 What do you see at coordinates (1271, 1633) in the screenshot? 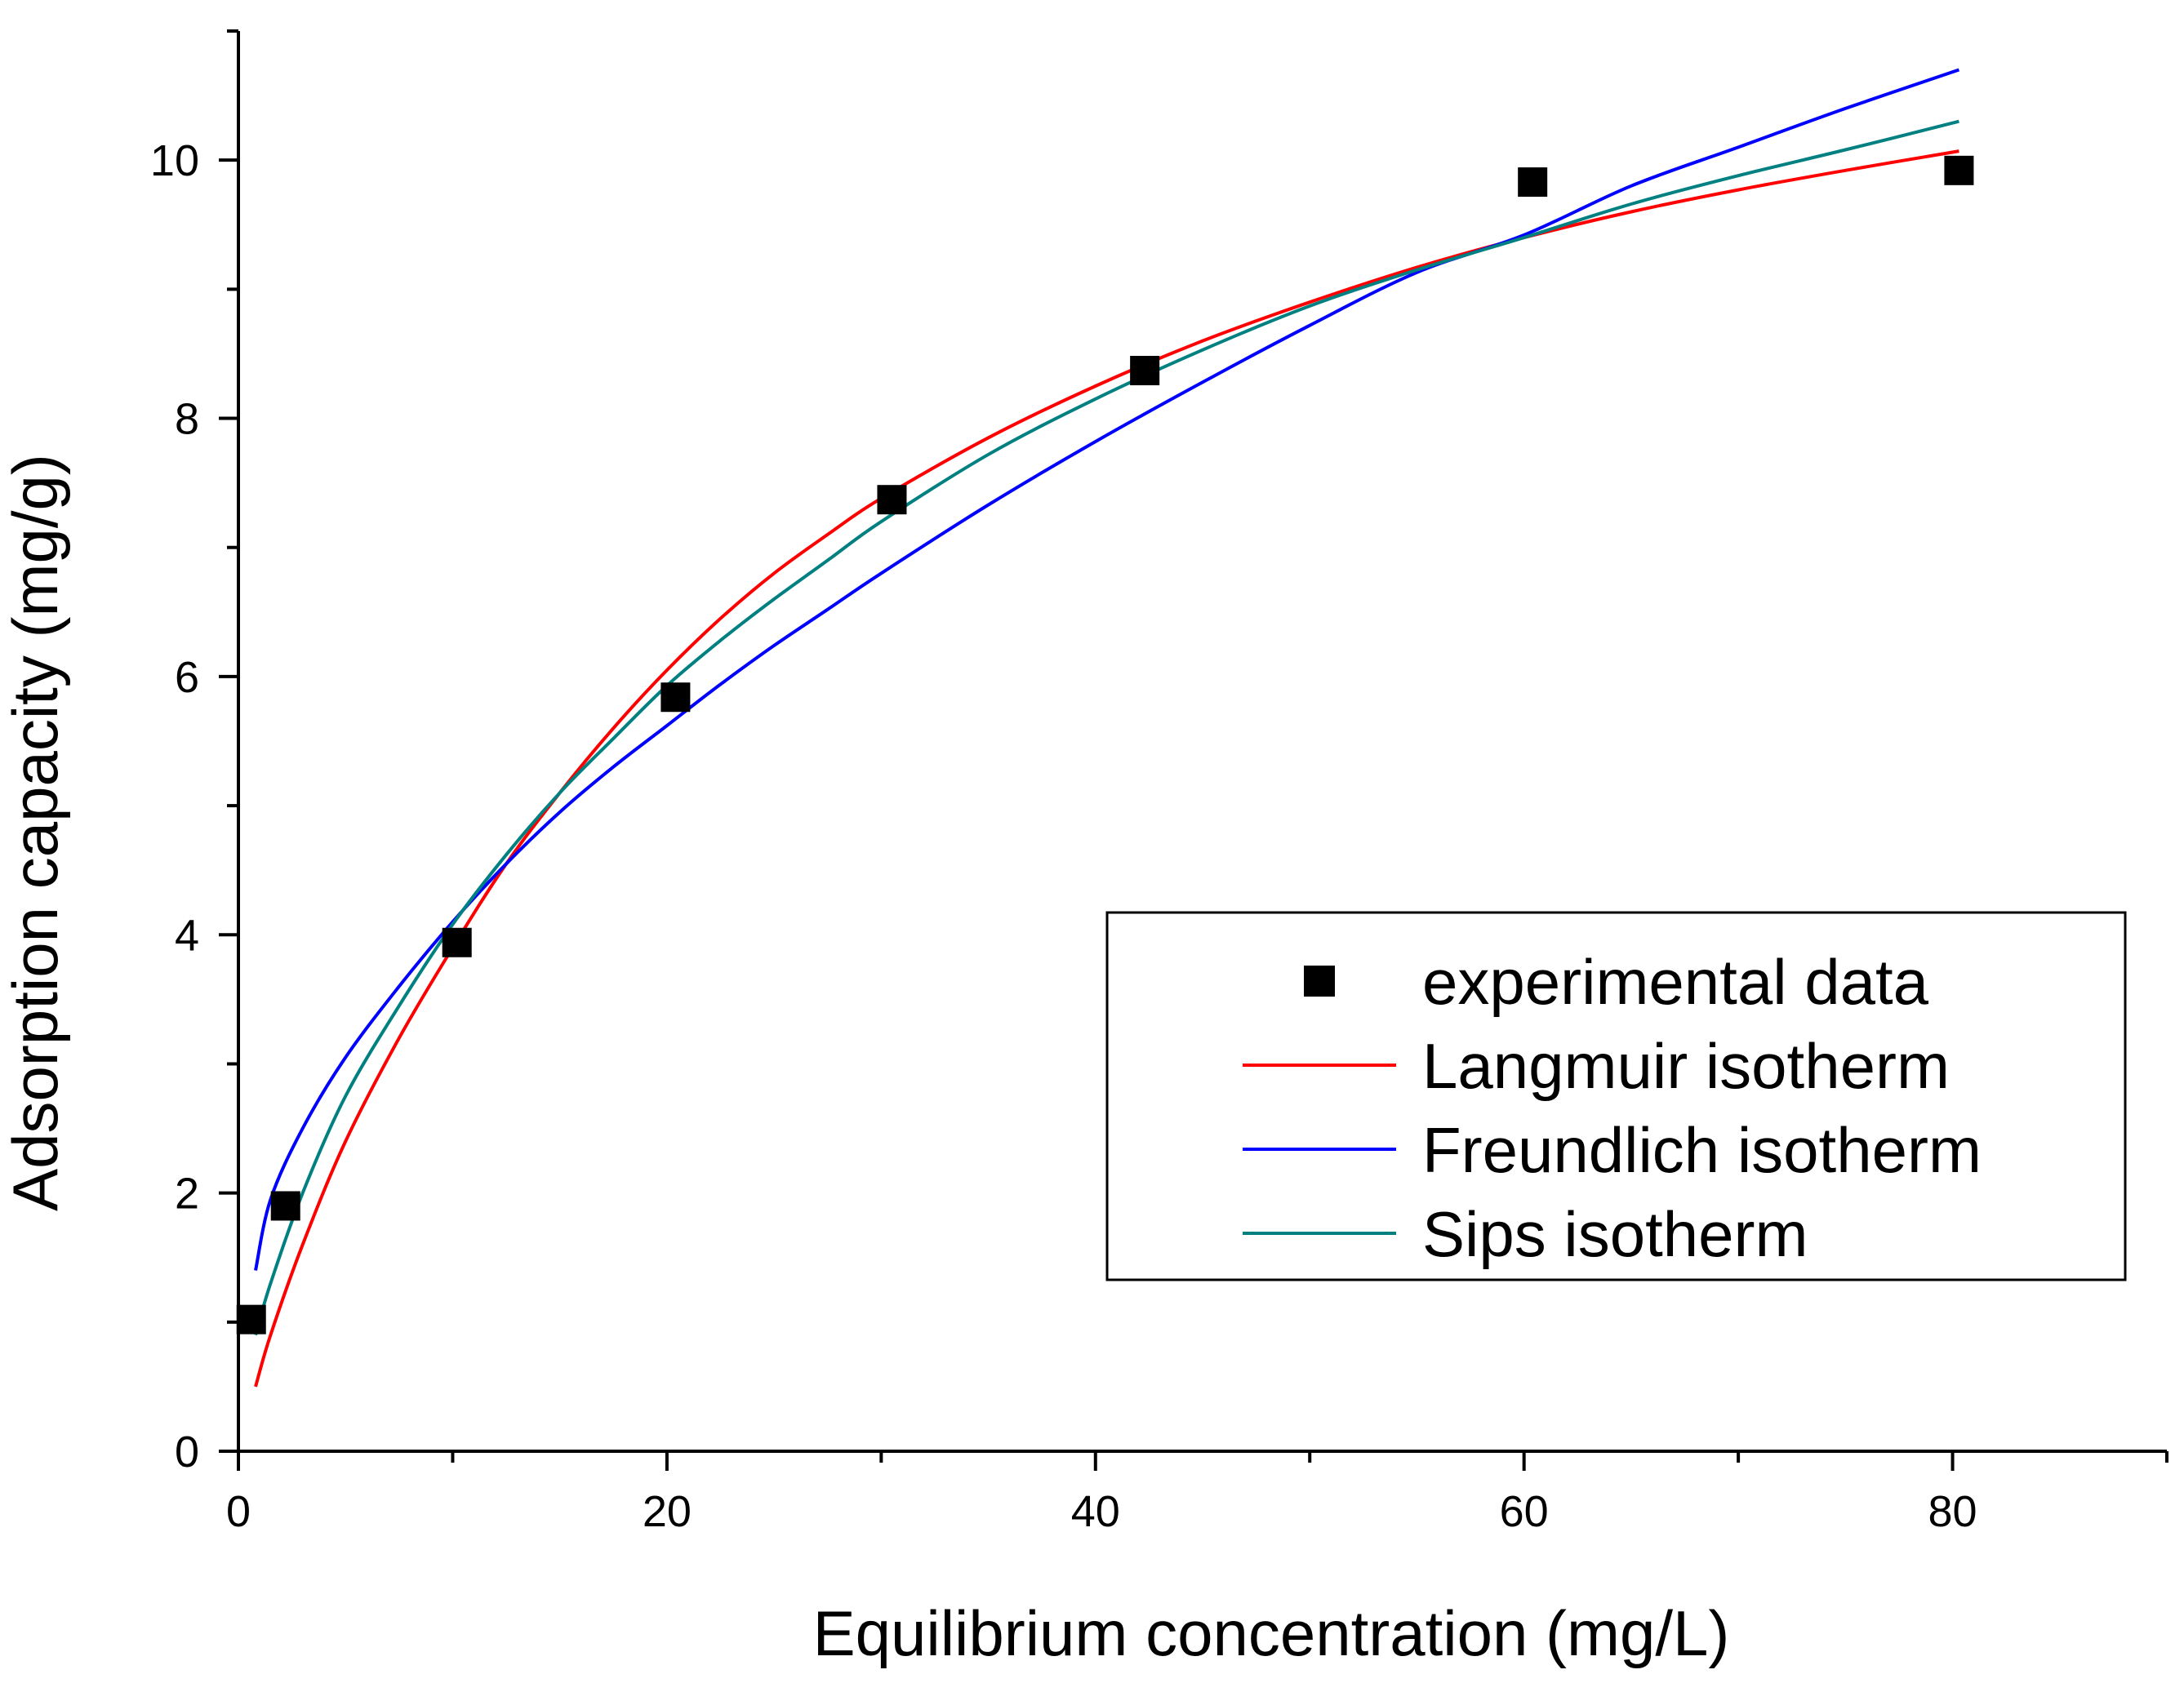
I see `x-axis-title: Equilibrium concentration (mg/L)` at bounding box center [1271, 1633].